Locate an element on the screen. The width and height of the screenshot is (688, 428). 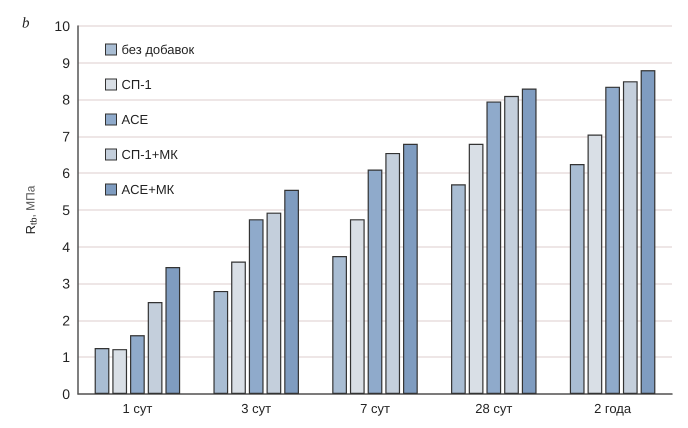
y-tick-label: 1 is located at coordinates (66, 357).